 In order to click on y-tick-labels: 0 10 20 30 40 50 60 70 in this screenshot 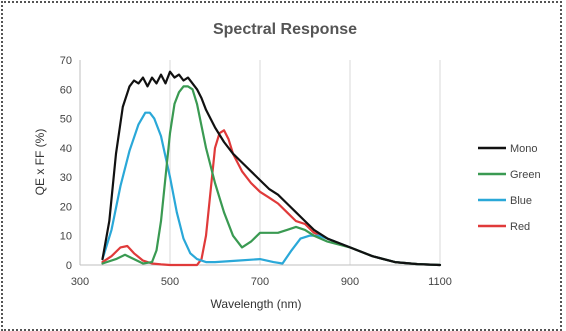, I will do `click(66, 163)`.